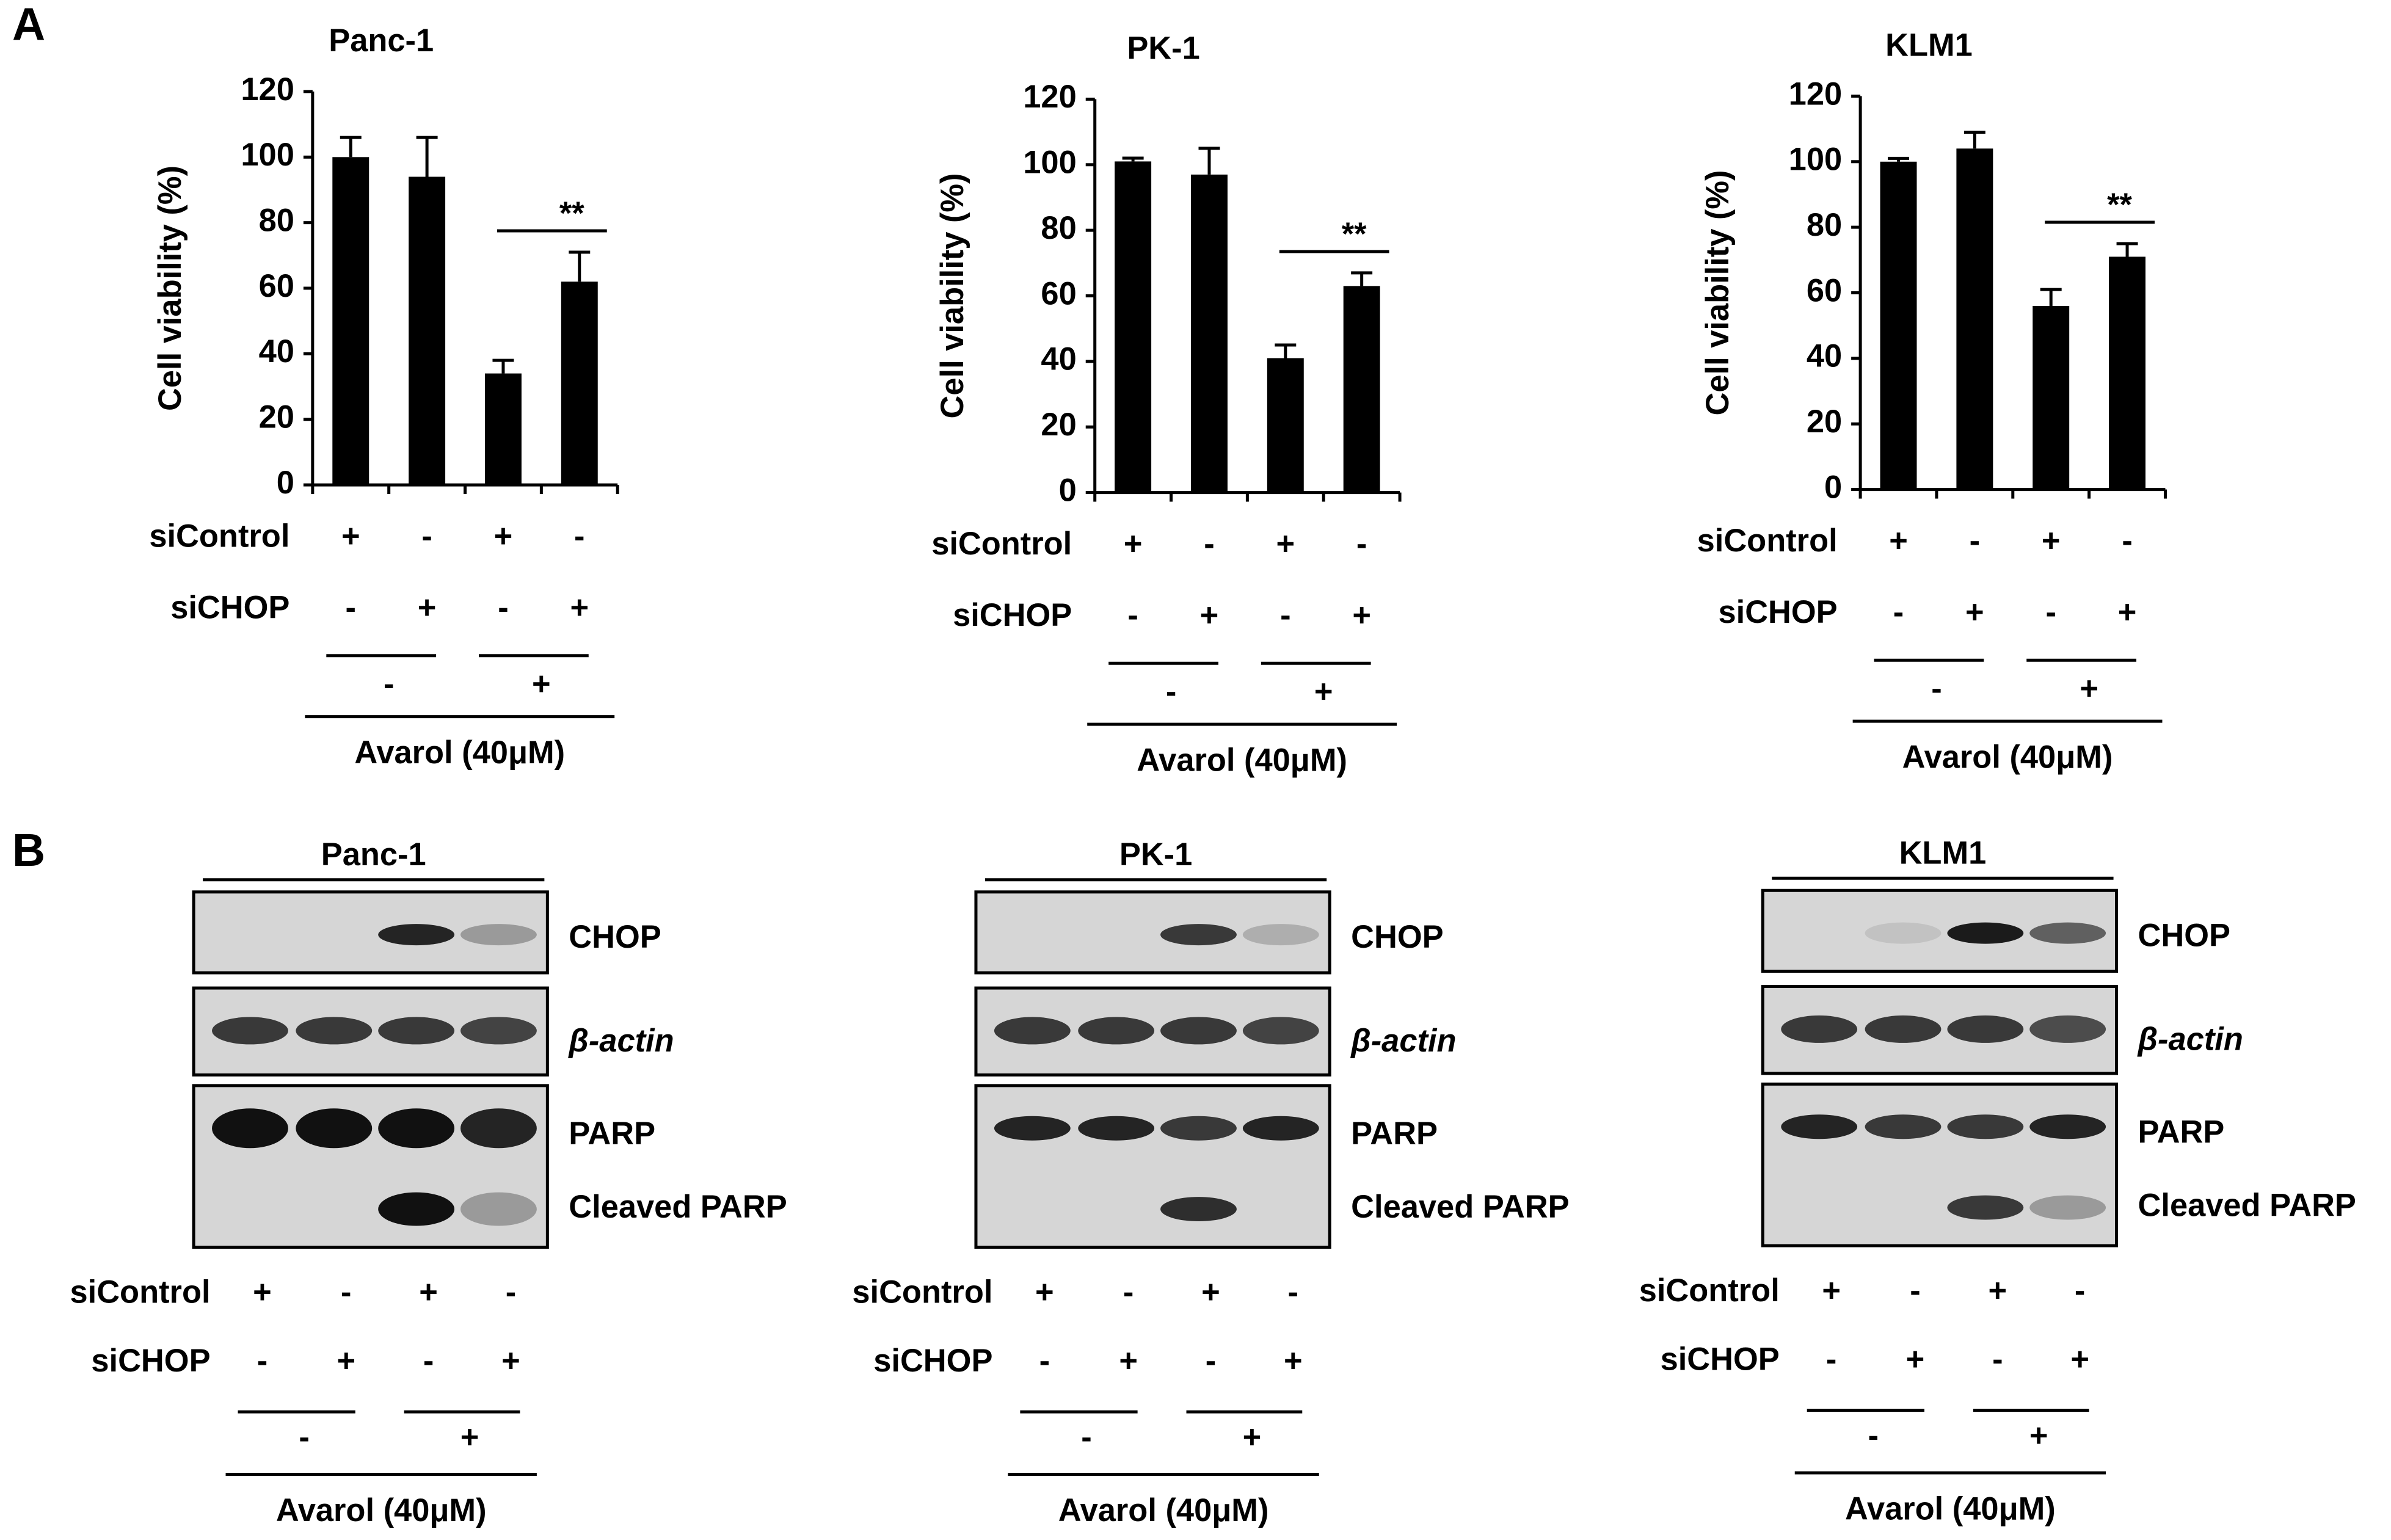  I want to click on band-label: β-actin, so click(1403, 1041).